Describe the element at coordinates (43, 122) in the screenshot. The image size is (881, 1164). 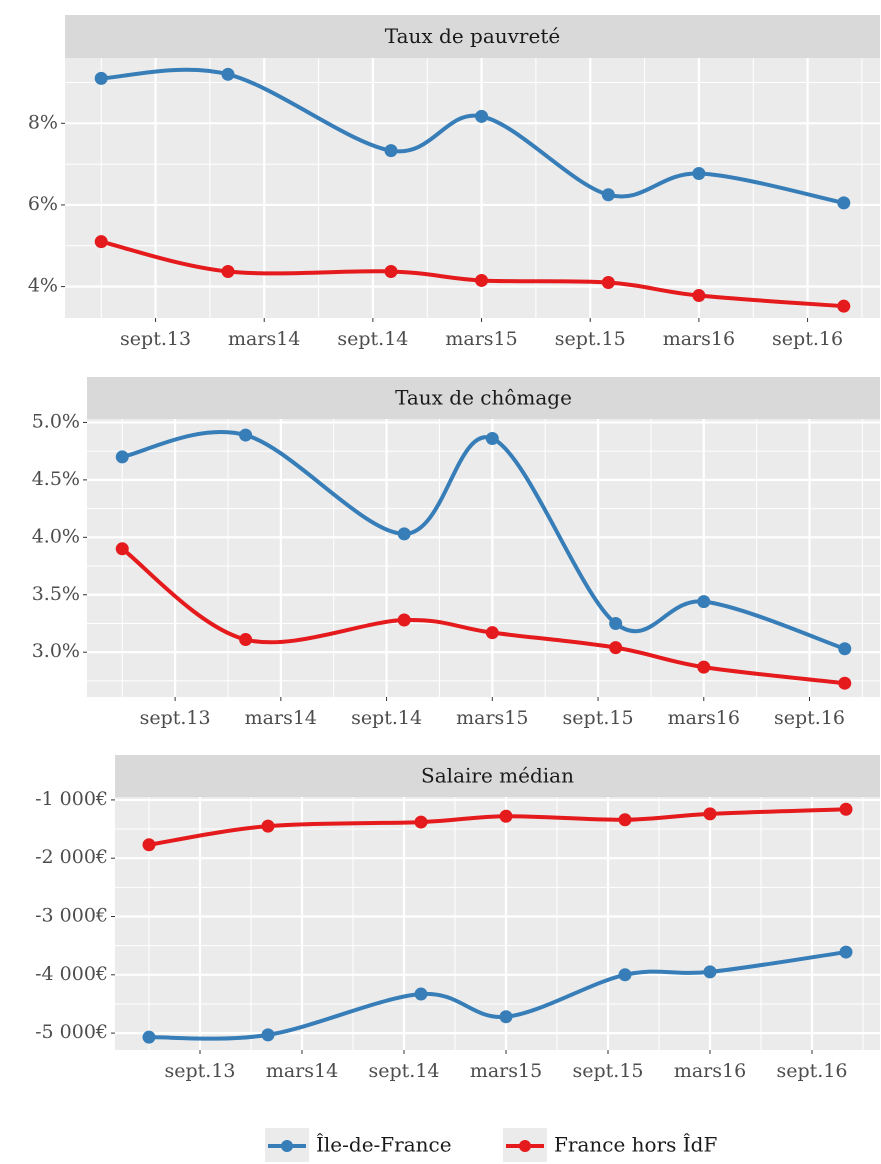
I see `y-tick-label: 8%` at that location.